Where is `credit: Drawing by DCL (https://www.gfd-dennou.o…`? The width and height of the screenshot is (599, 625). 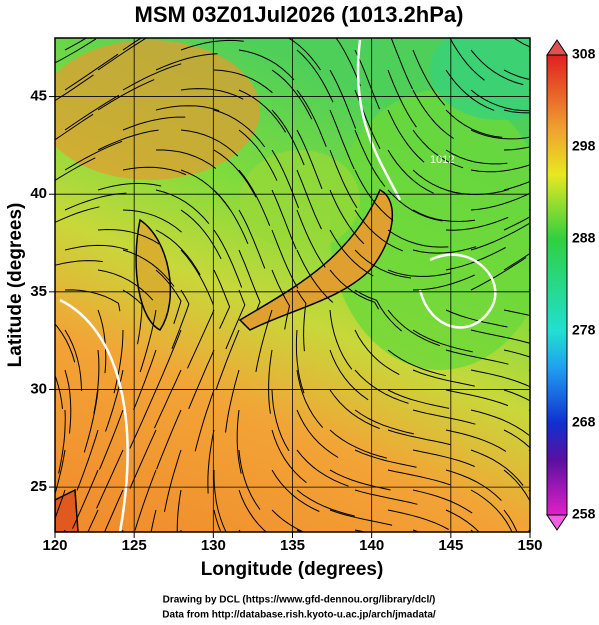 credit: Drawing by DCL (https://www.gfd-dennou.o… is located at coordinates (299, 600).